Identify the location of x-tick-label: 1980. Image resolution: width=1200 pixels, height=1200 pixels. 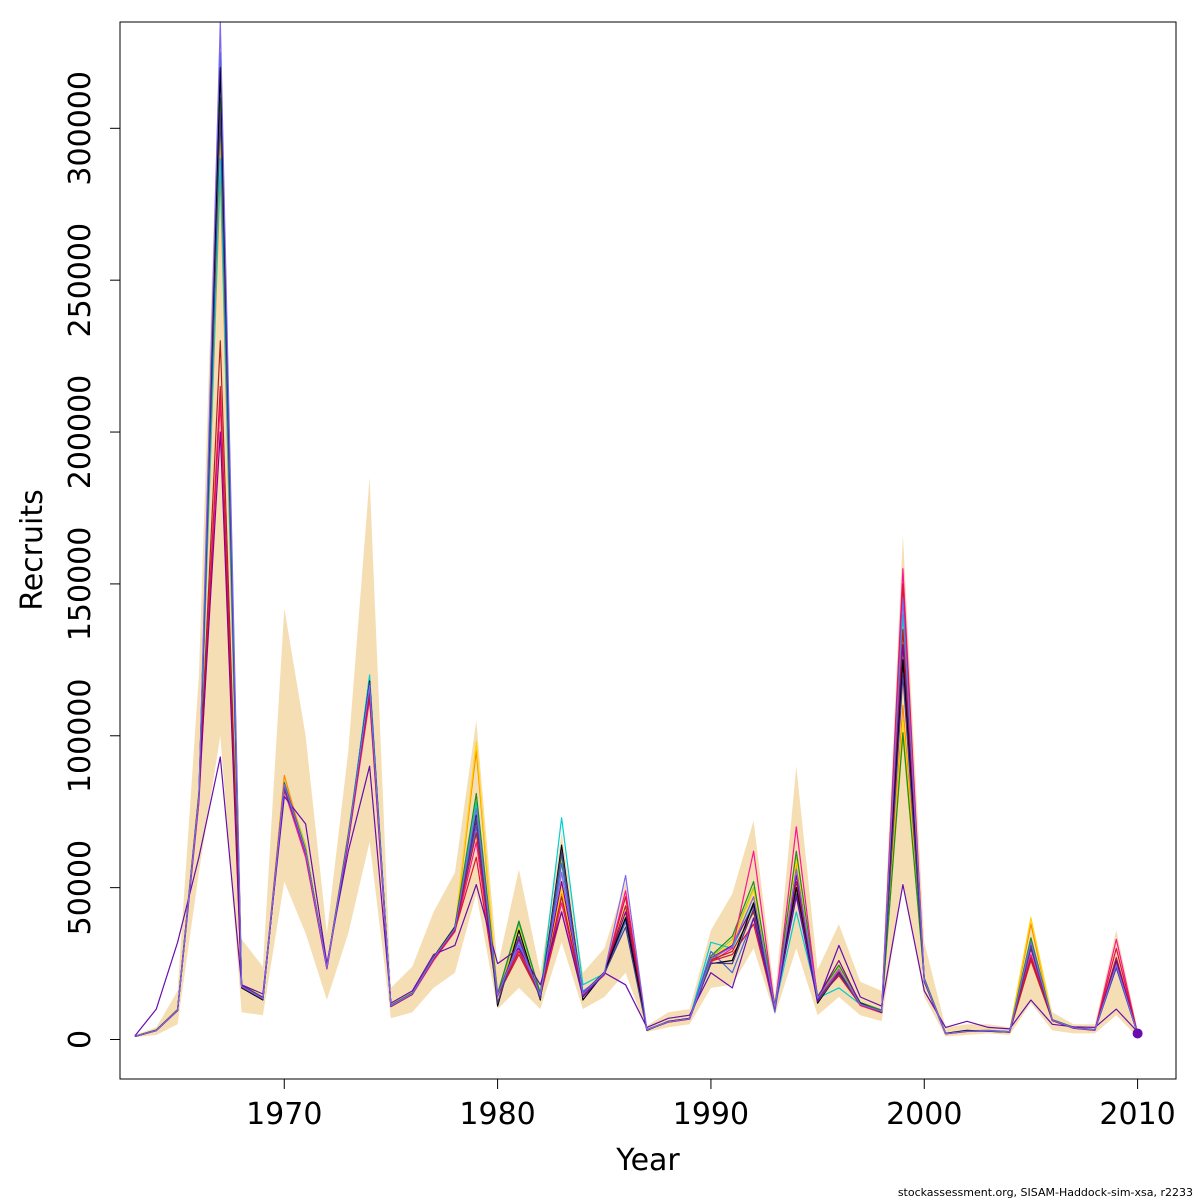
(497, 1114).